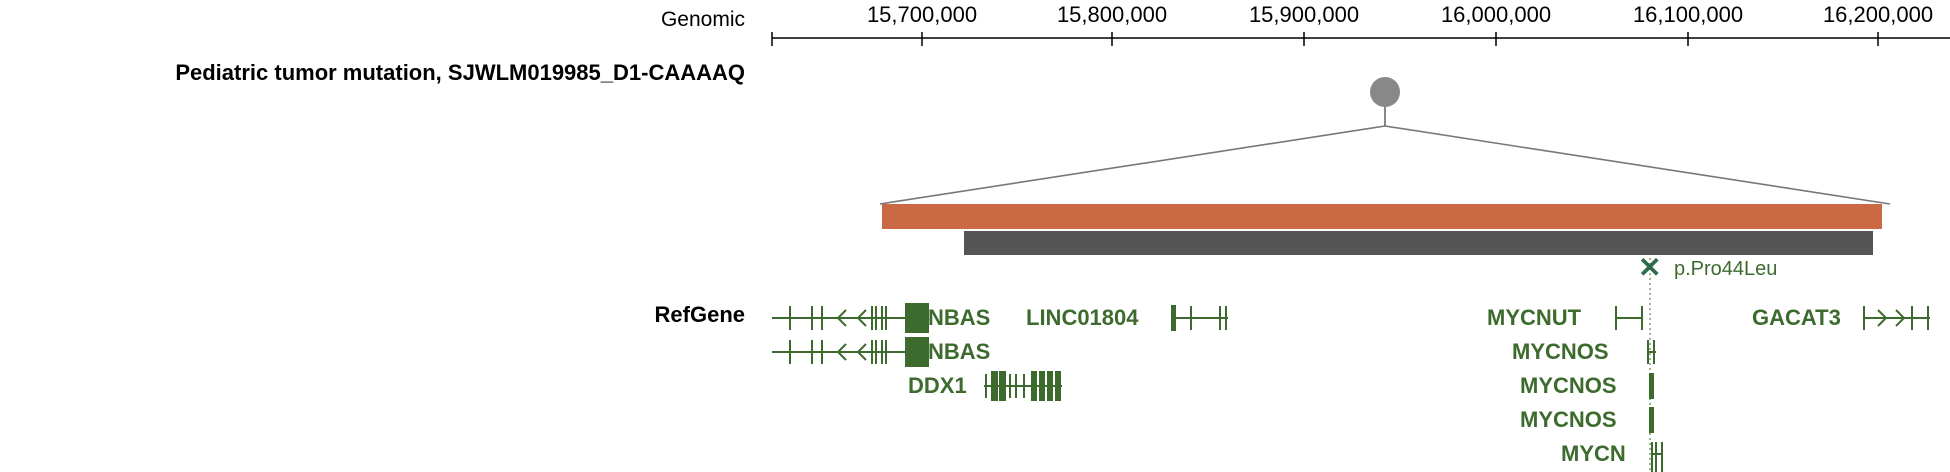 The width and height of the screenshot is (1950, 472). What do you see at coordinates (1726, 269) in the screenshot?
I see `snv-label: p.Pro44Leu` at bounding box center [1726, 269].